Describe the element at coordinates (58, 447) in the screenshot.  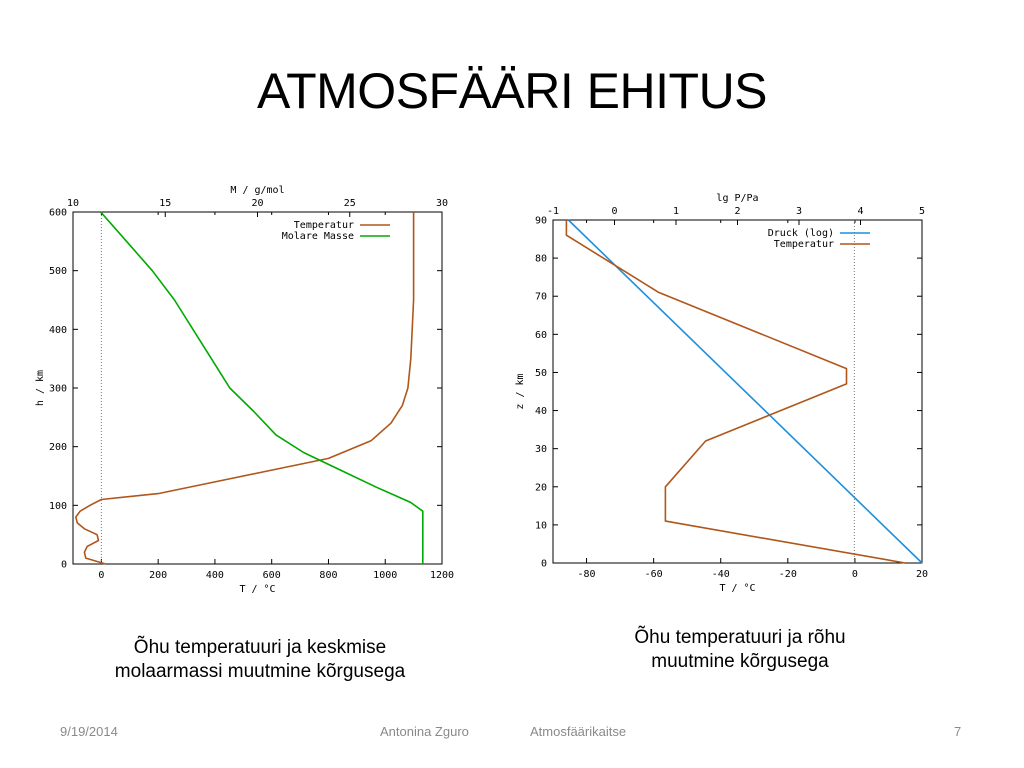
I see `chart1-y-tick-label: 200` at that location.